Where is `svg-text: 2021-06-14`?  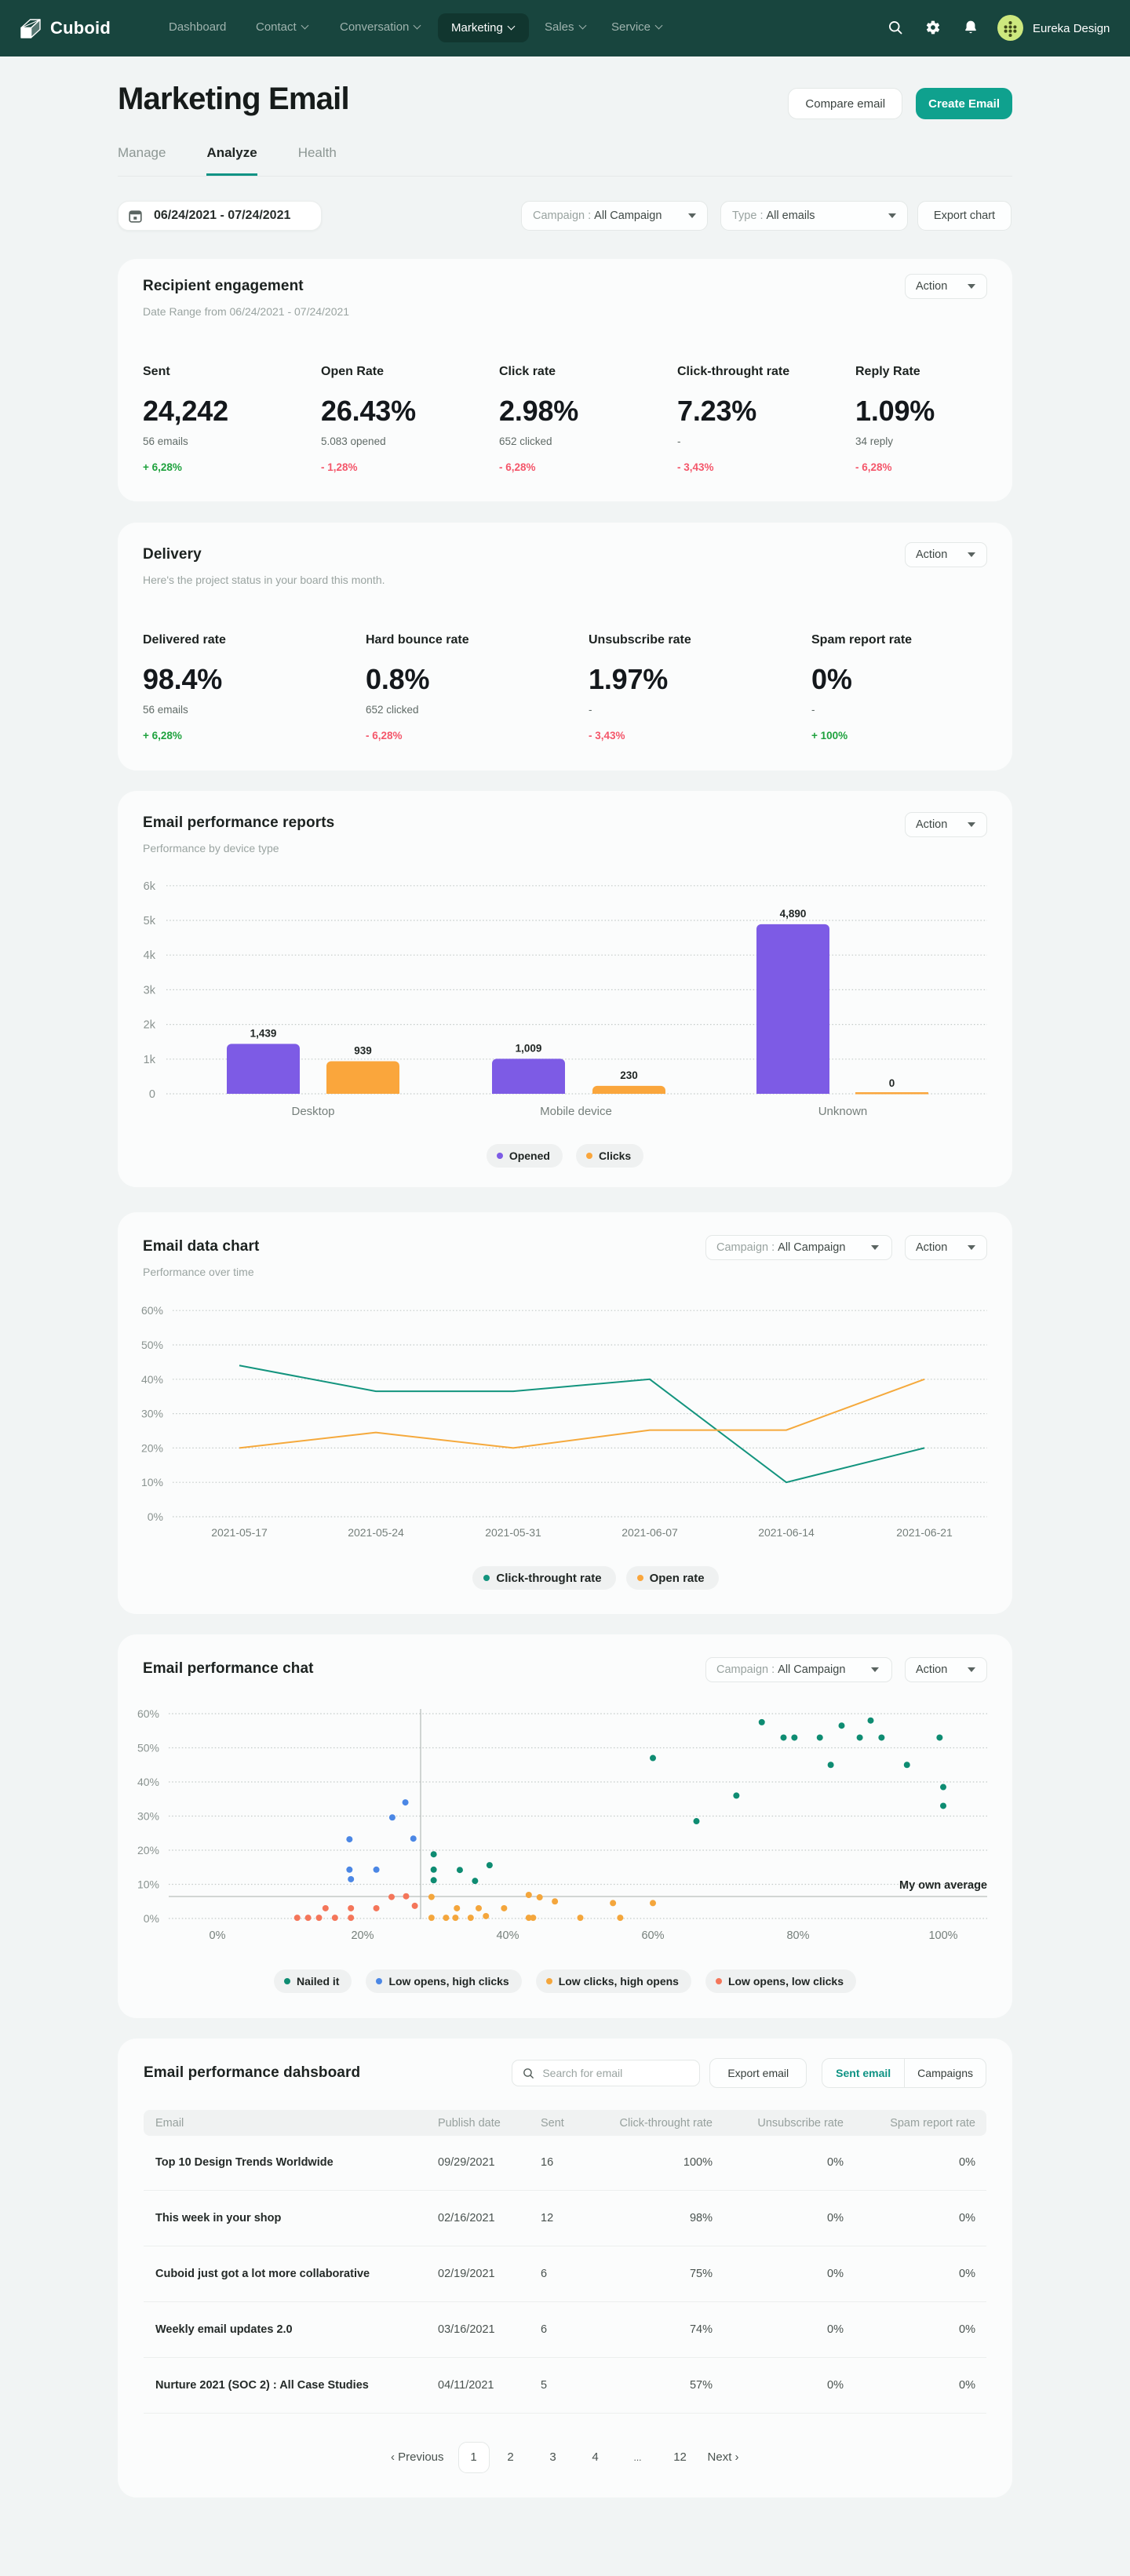 svg-text: 2021-06-14 is located at coordinates (786, 1532).